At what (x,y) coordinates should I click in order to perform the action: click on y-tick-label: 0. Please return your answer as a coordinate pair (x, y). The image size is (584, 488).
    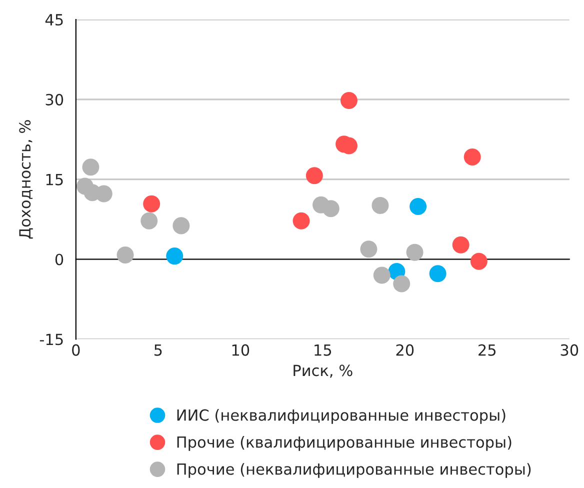
    Looking at the image, I should click on (59, 260).